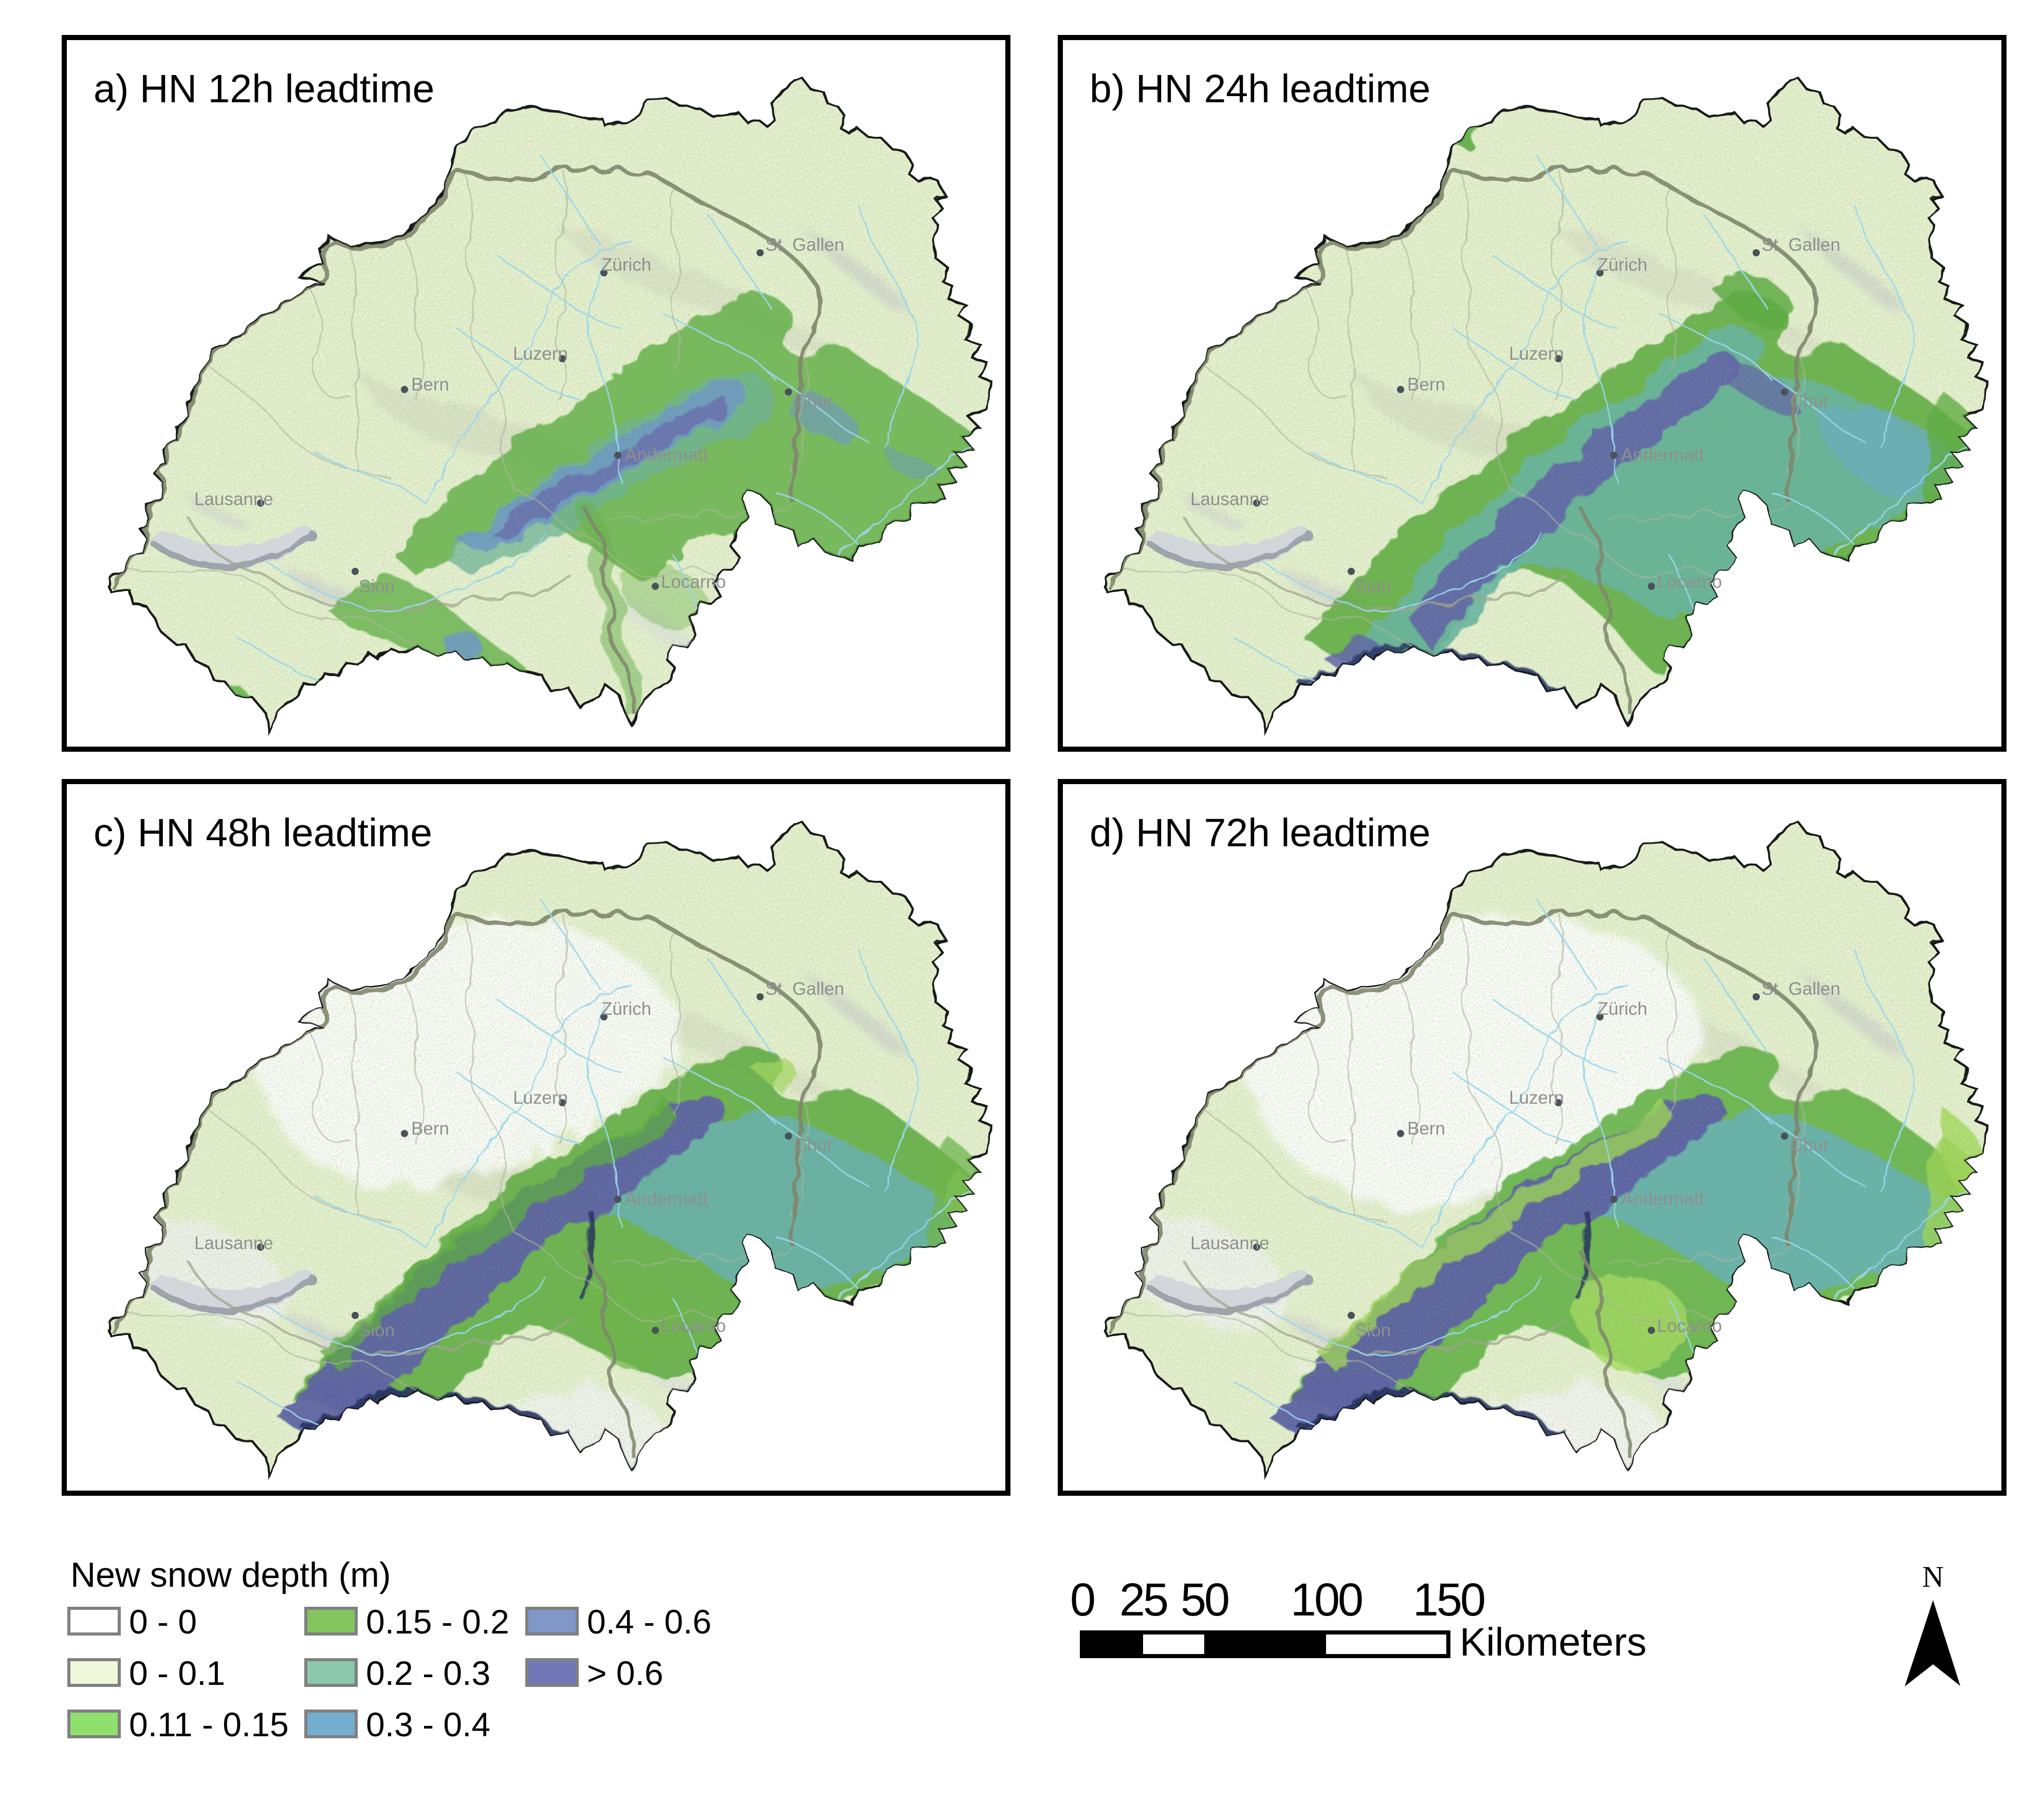  I want to click on svg-text: 25, so click(1143, 1600).